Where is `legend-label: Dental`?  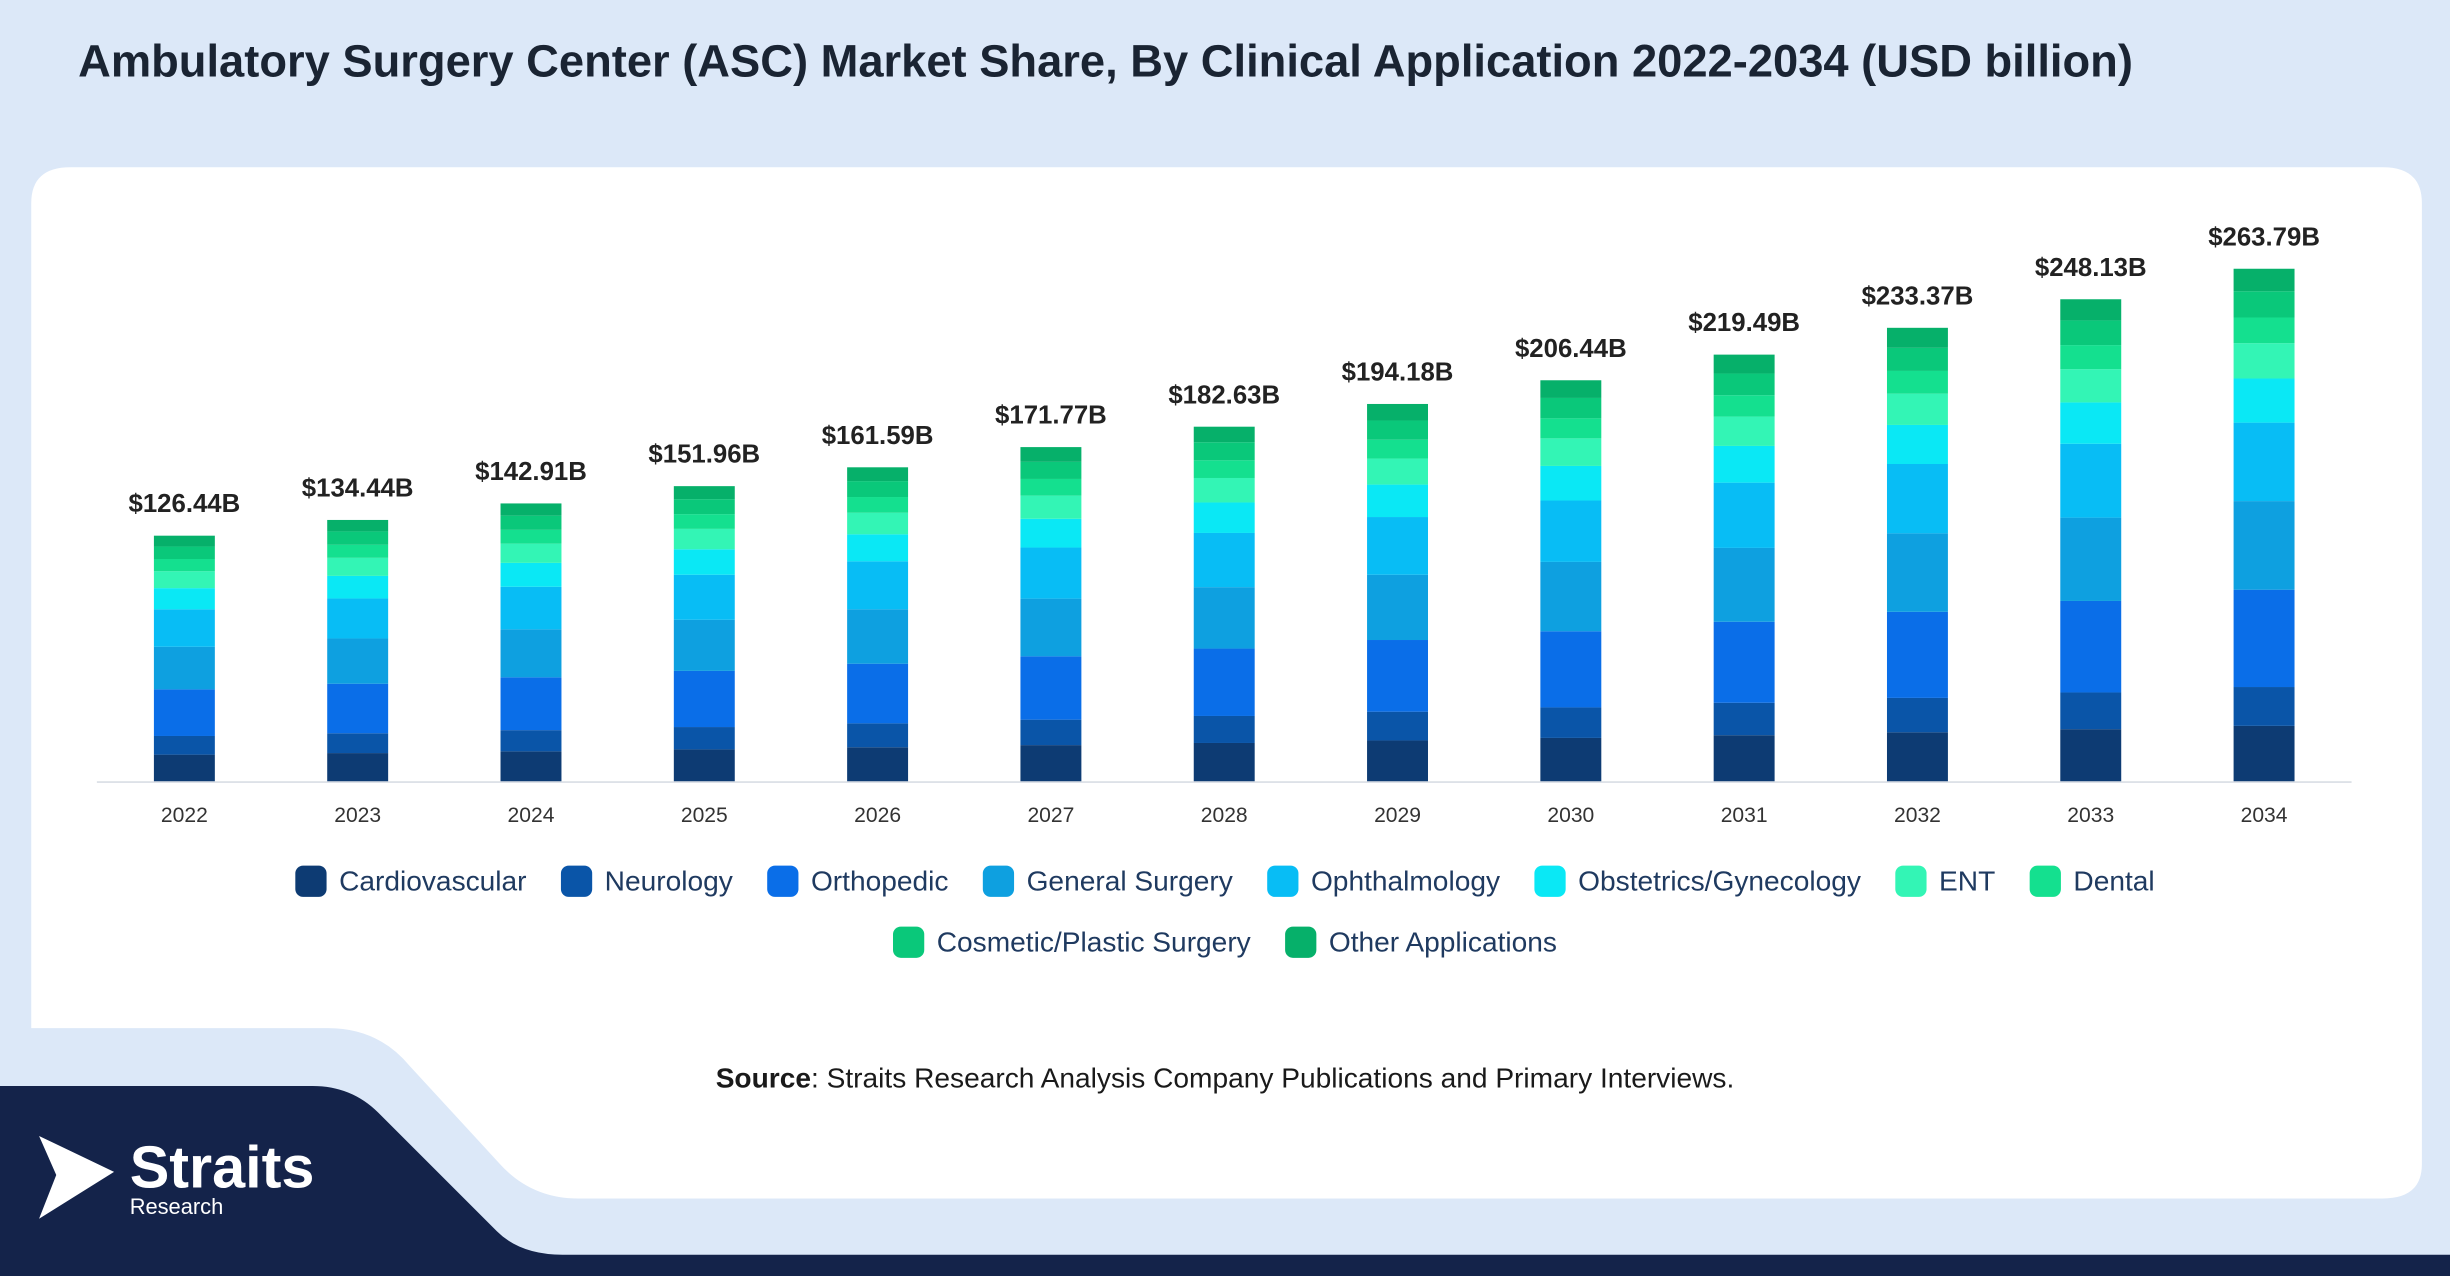 legend-label: Dental is located at coordinates (2113, 881).